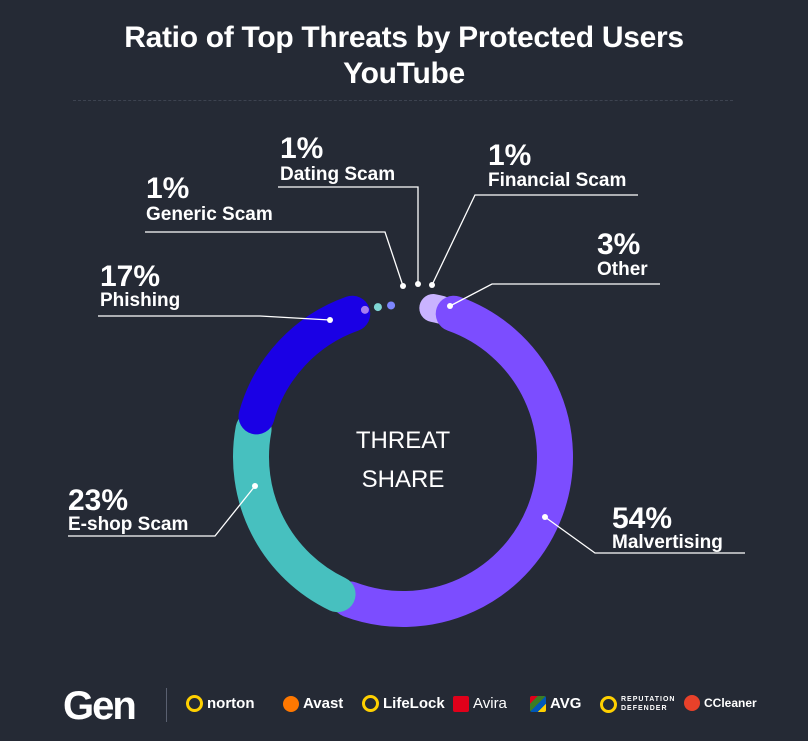 The height and width of the screenshot is (741, 808). I want to click on brand-reputation-defender: REPUTATION DEFENDER, so click(641, 704).